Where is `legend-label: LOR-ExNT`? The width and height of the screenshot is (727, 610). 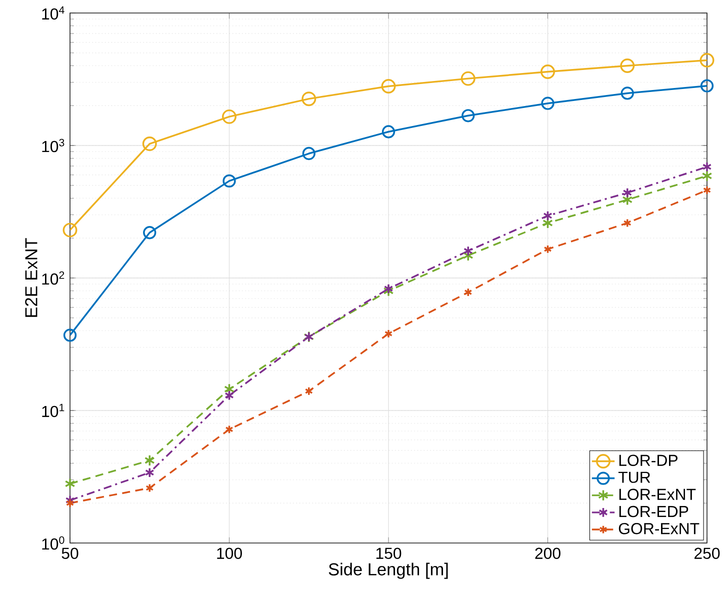
legend-label: LOR-ExNT is located at coordinates (657, 494).